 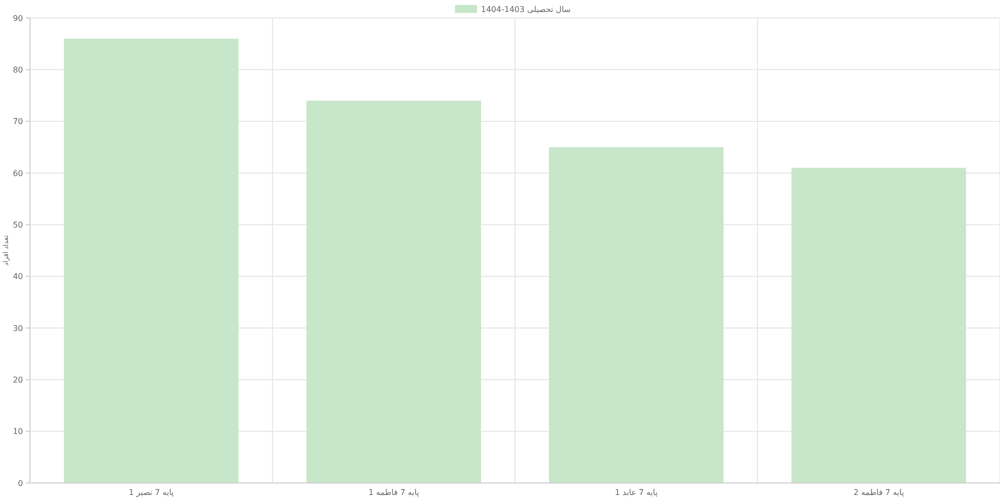 I want to click on y-tick-label: 30, so click(x=17, y=328).